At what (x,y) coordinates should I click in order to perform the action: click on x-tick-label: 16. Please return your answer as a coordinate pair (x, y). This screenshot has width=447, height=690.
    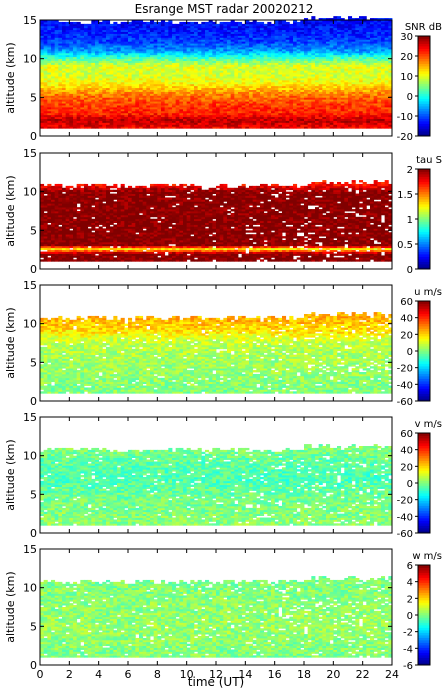
    Looking at the image, I should click on (275, 674).